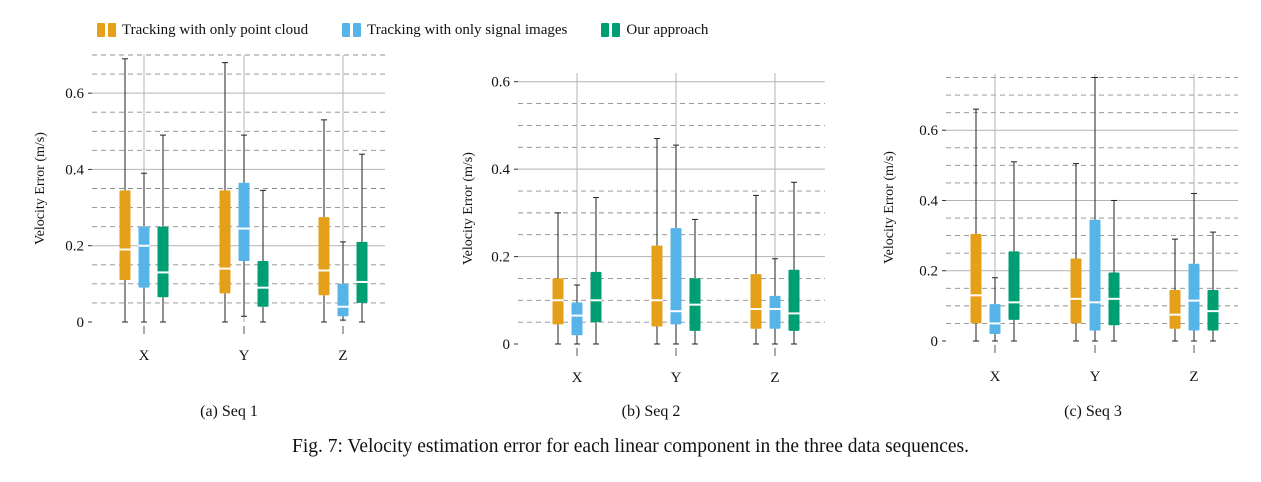 Image resolution: width=1261 pixels, height=482 pixels. Describe the element at coordinates (667, 29) in the screenshot. I see `legend-label: Our approach` at that location.